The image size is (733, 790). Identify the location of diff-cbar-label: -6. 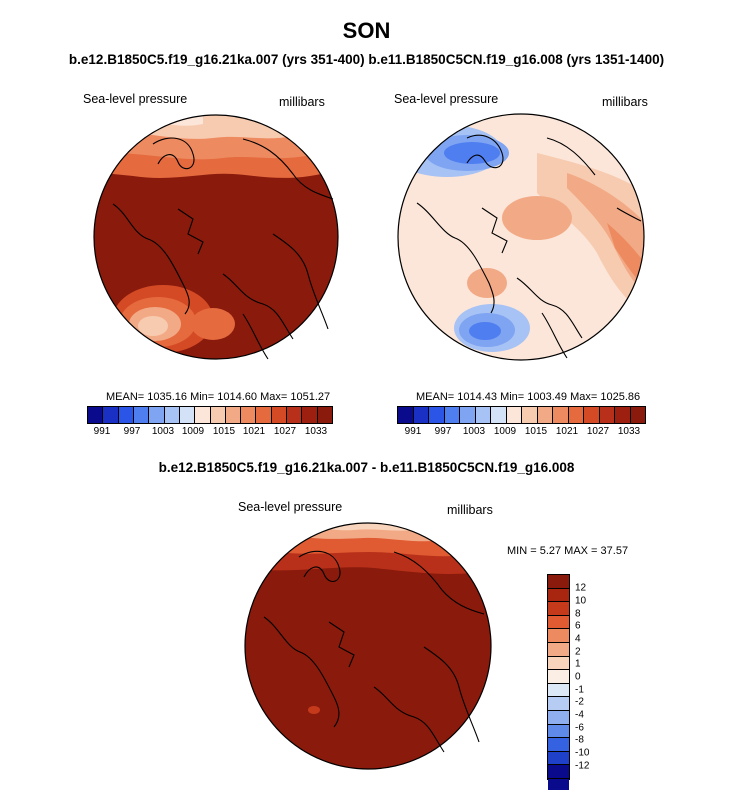
(579, 728).